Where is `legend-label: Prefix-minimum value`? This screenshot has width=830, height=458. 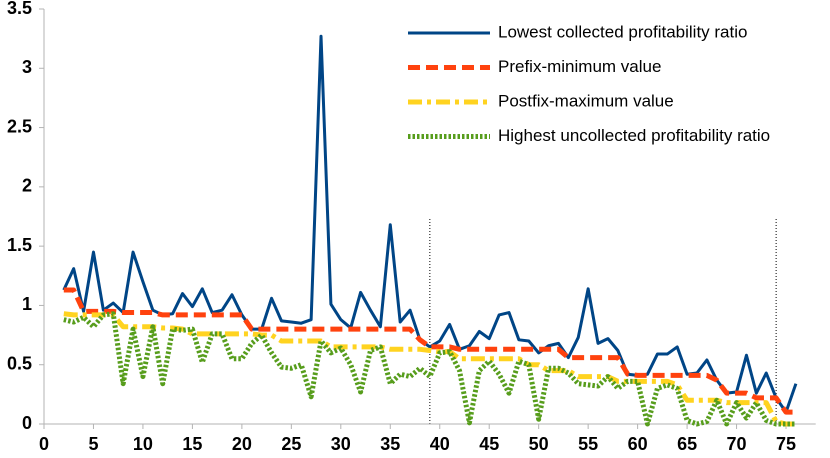
legend-label: Prefix-minimum value is located at coordinates (579, 66).